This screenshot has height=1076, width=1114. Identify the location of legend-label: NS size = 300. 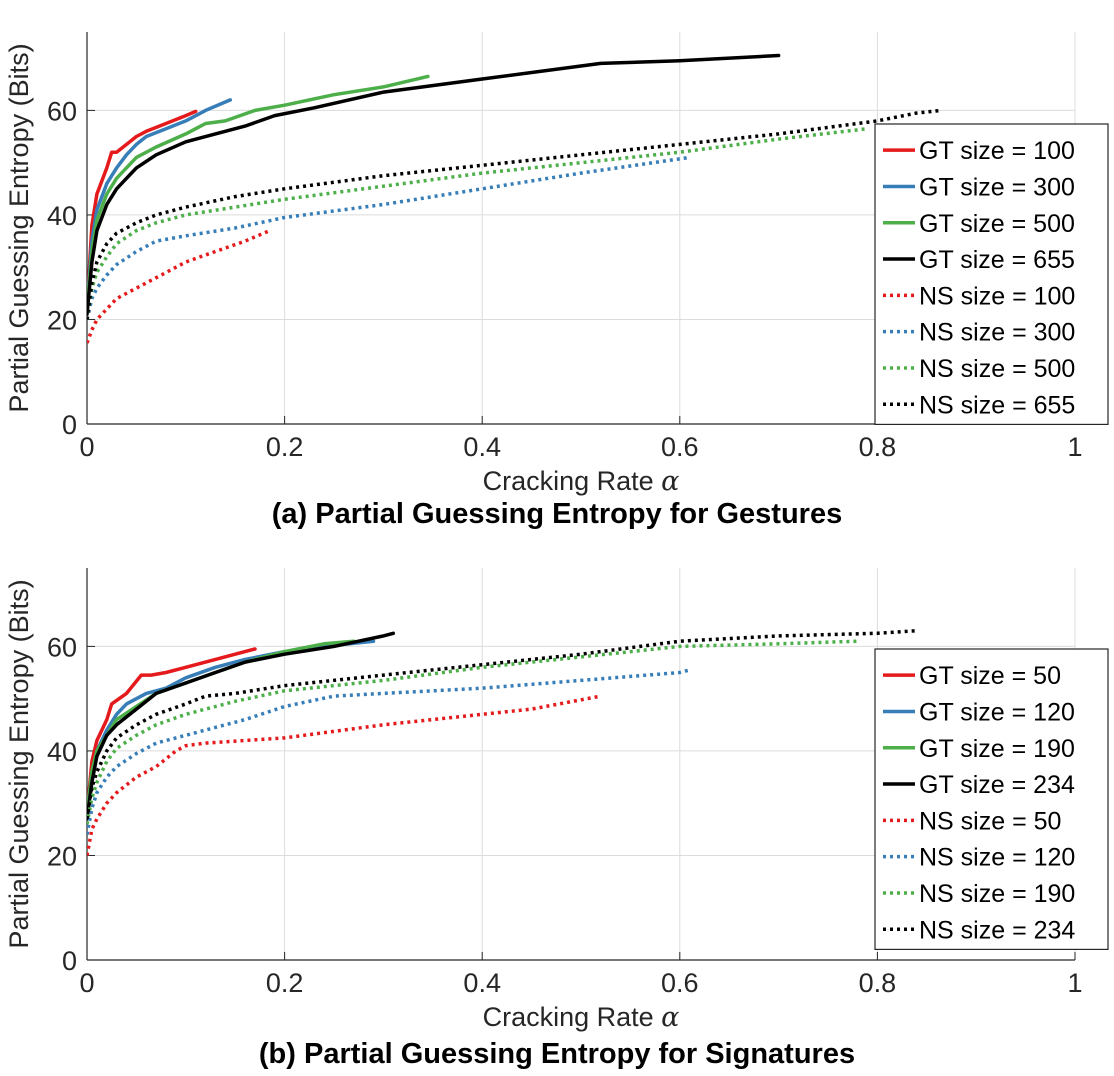
(997, 333).